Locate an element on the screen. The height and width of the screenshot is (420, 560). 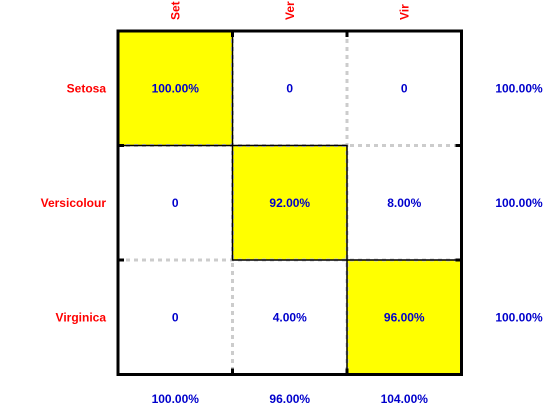
column-label: Set is located at coordinates (175, 10).